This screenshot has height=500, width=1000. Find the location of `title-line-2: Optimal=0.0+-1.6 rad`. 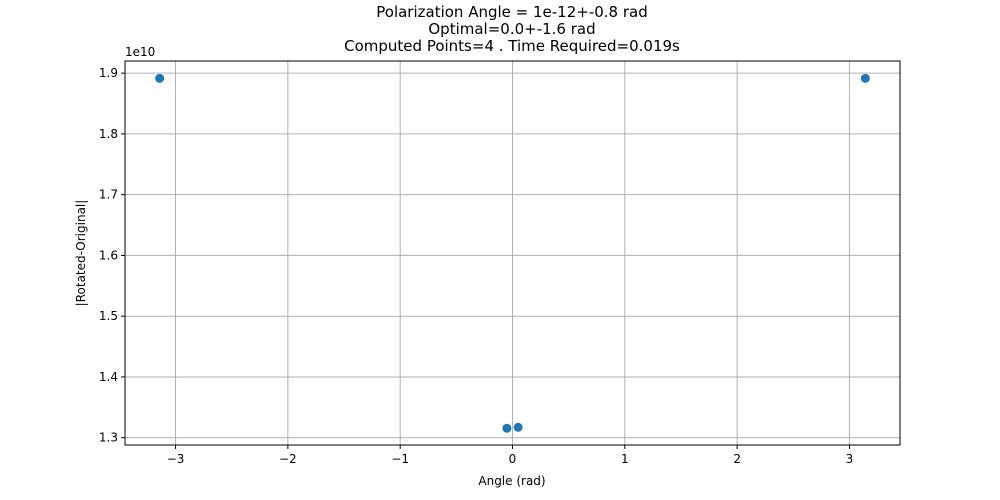

title-line-2: Optimal=0.0+-1.6 rad is located at coordinates (511, 29).